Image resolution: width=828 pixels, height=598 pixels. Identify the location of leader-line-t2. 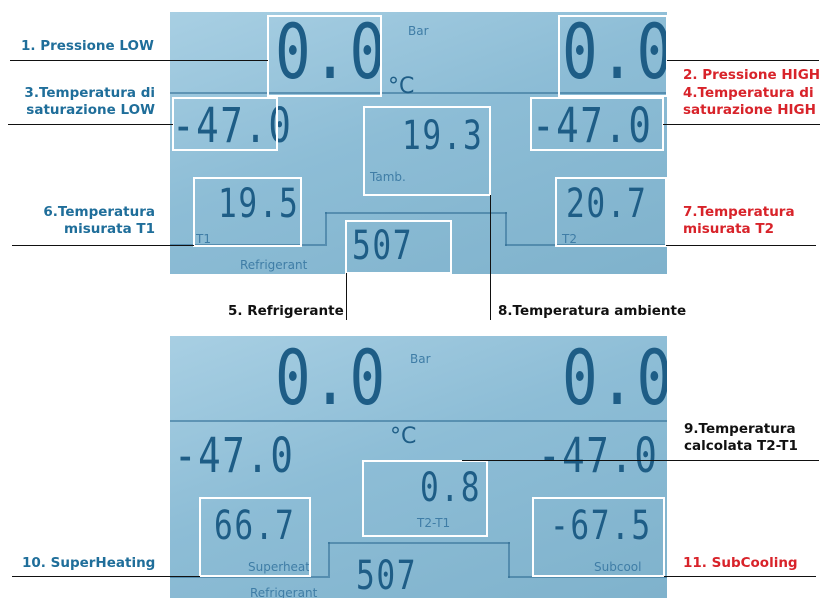
(741, 245).